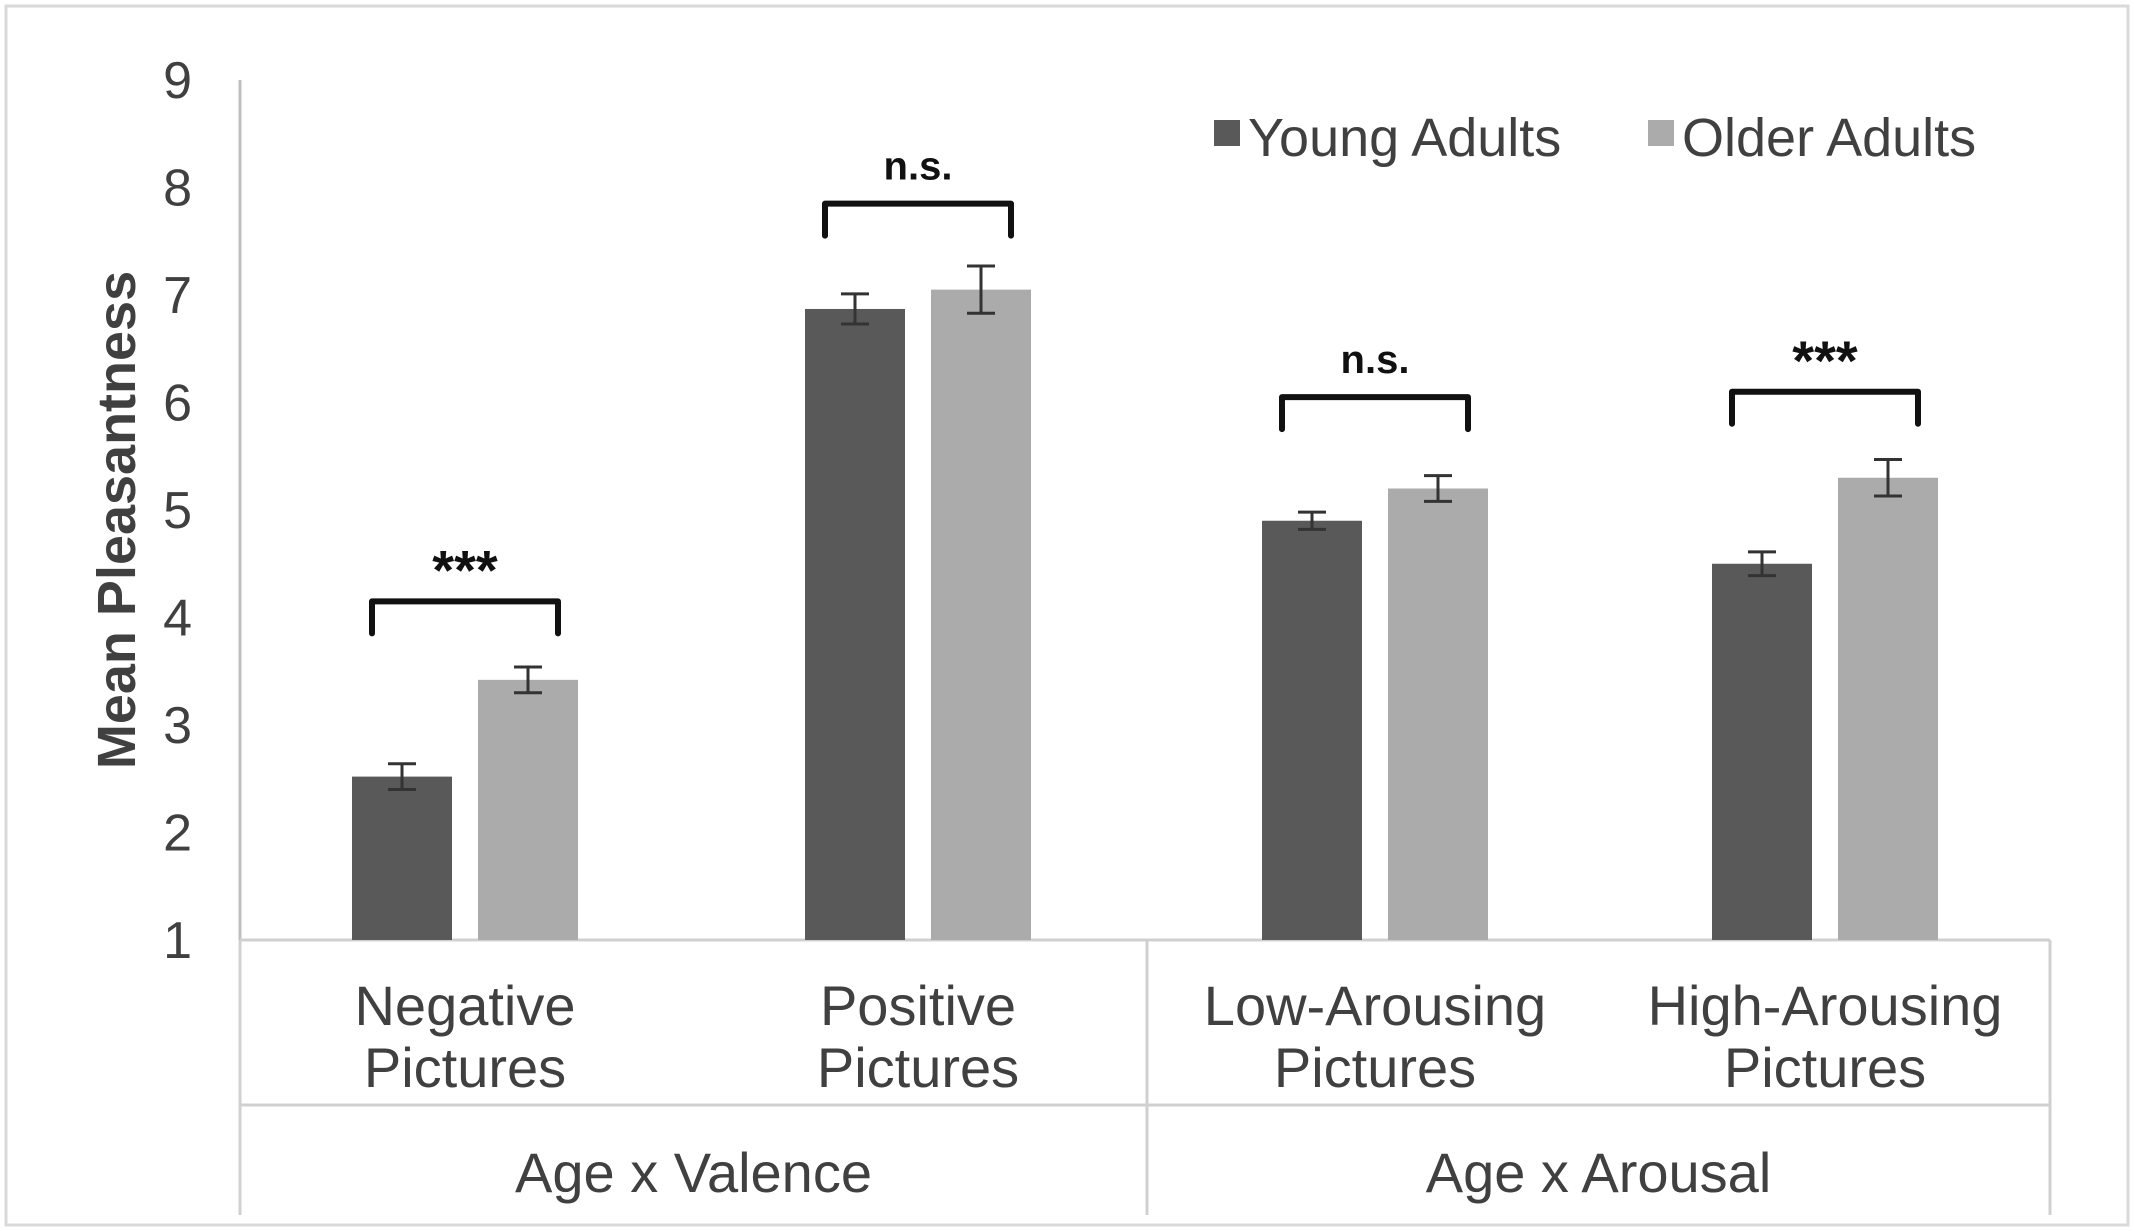 This screenshot has width=2134, height=1231. Describe the element at coordinates (1143, 1172) in the screenshot. I see `group-labels: Age x Valence Age x Arousal` at that location.